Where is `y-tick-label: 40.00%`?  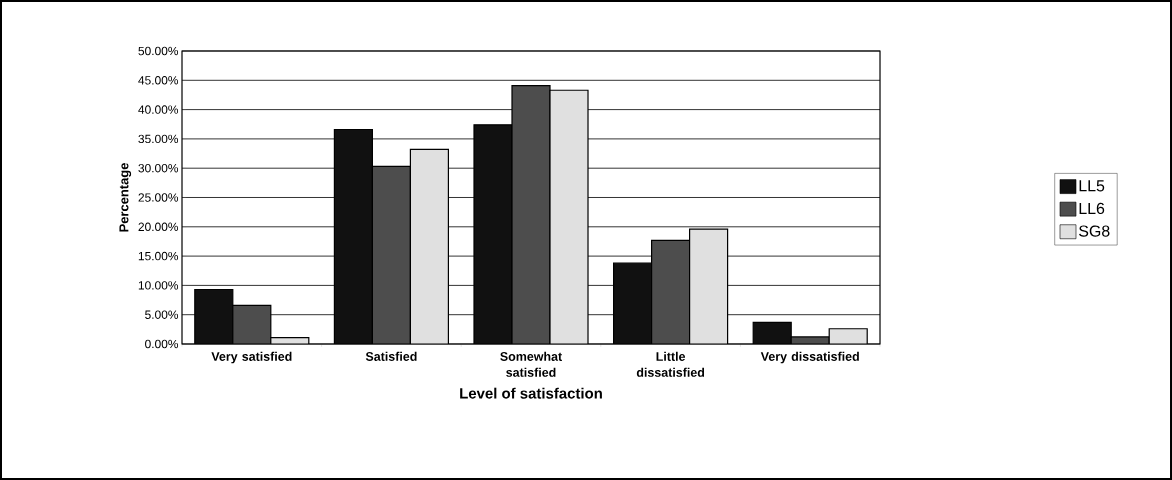 y-tick-label: 40.00% is located at coordinates (158, 109).